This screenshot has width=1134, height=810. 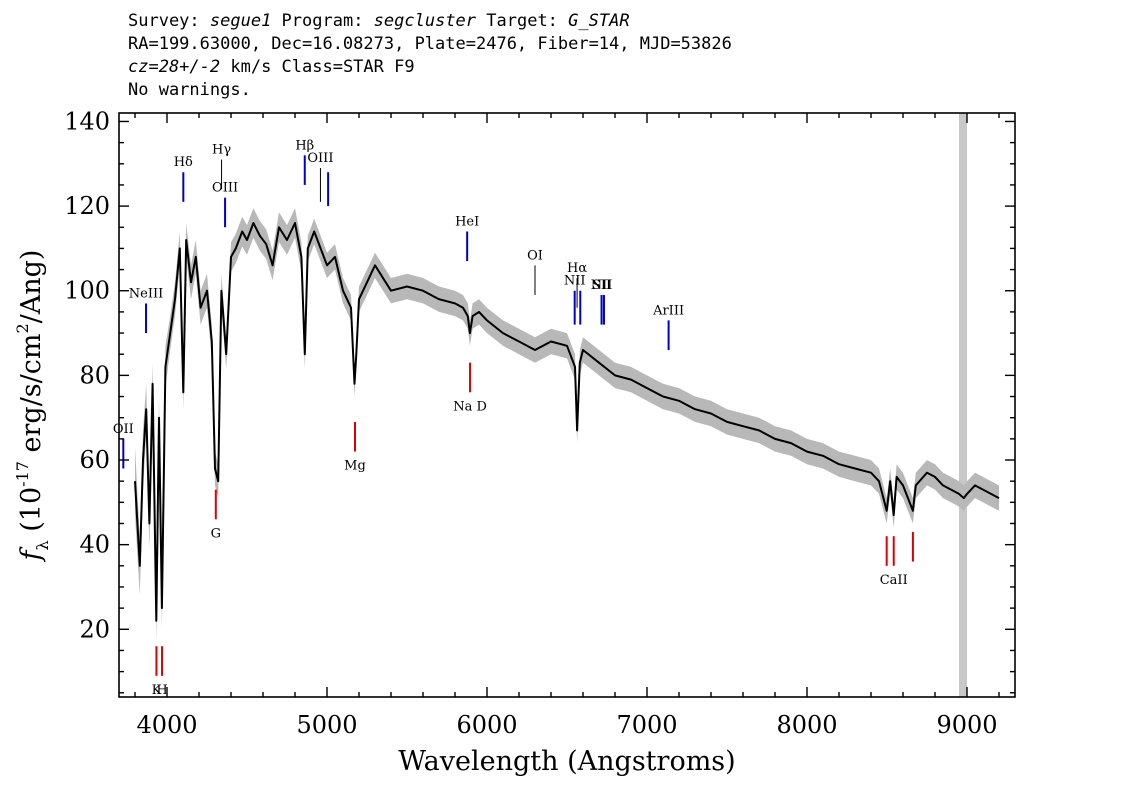 What do you see at coordinates (157, 690) in the screenshot?
I see `line-marker-label: K` at bounding box center [157, 690].